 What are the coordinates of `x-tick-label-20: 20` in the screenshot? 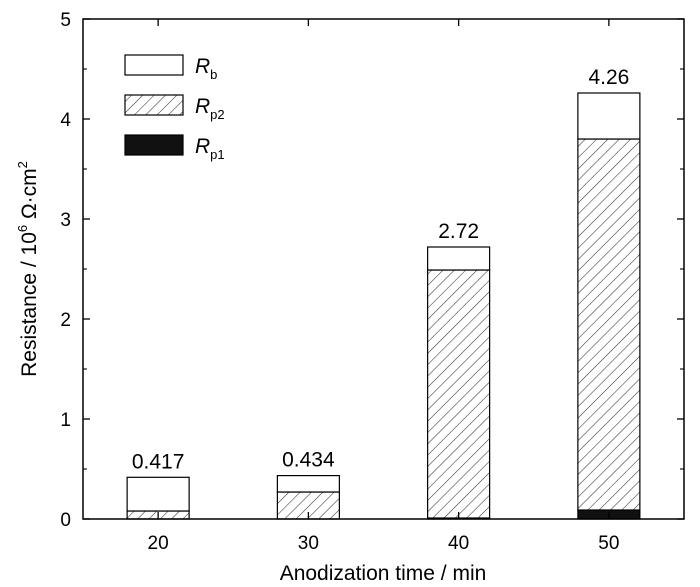 It's located at (158, 543).